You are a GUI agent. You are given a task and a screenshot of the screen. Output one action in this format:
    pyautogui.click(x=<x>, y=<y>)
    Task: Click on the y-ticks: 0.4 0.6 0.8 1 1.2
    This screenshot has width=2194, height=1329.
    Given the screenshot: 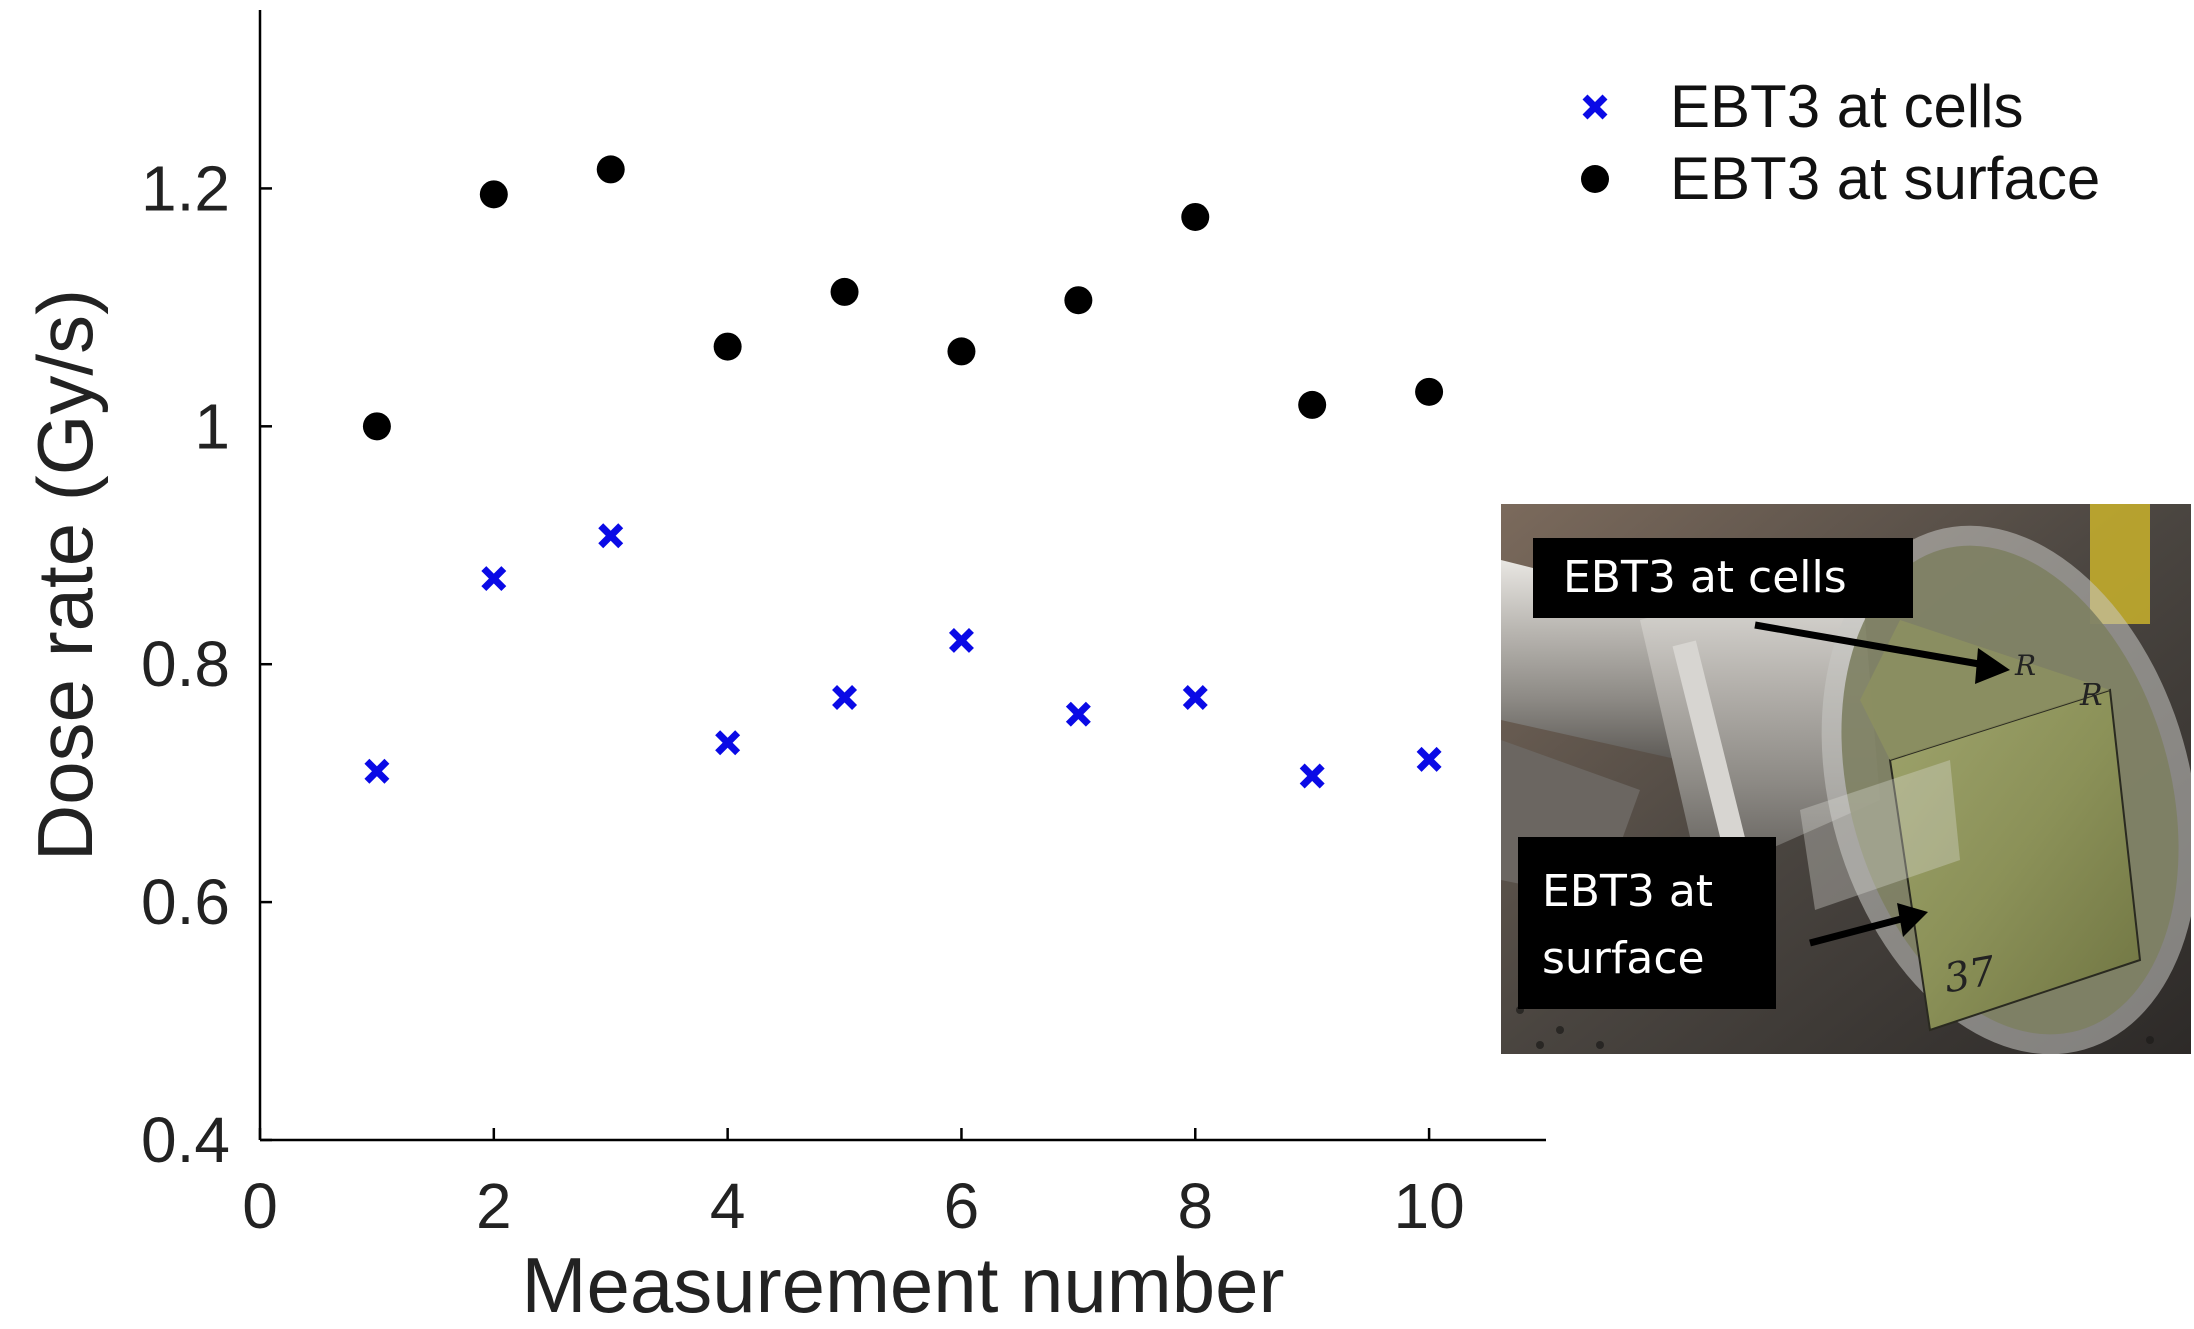 What is the action you would take?
    pyautogui.click(x=206, y=664)
    